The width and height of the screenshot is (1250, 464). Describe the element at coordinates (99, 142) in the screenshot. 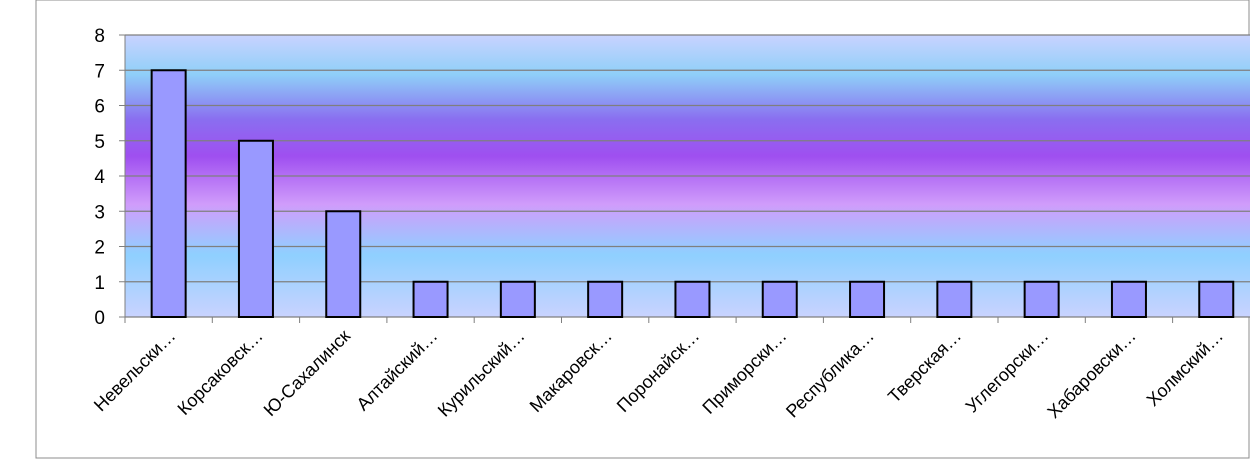

I see `y-tick-label: 5` at that location.